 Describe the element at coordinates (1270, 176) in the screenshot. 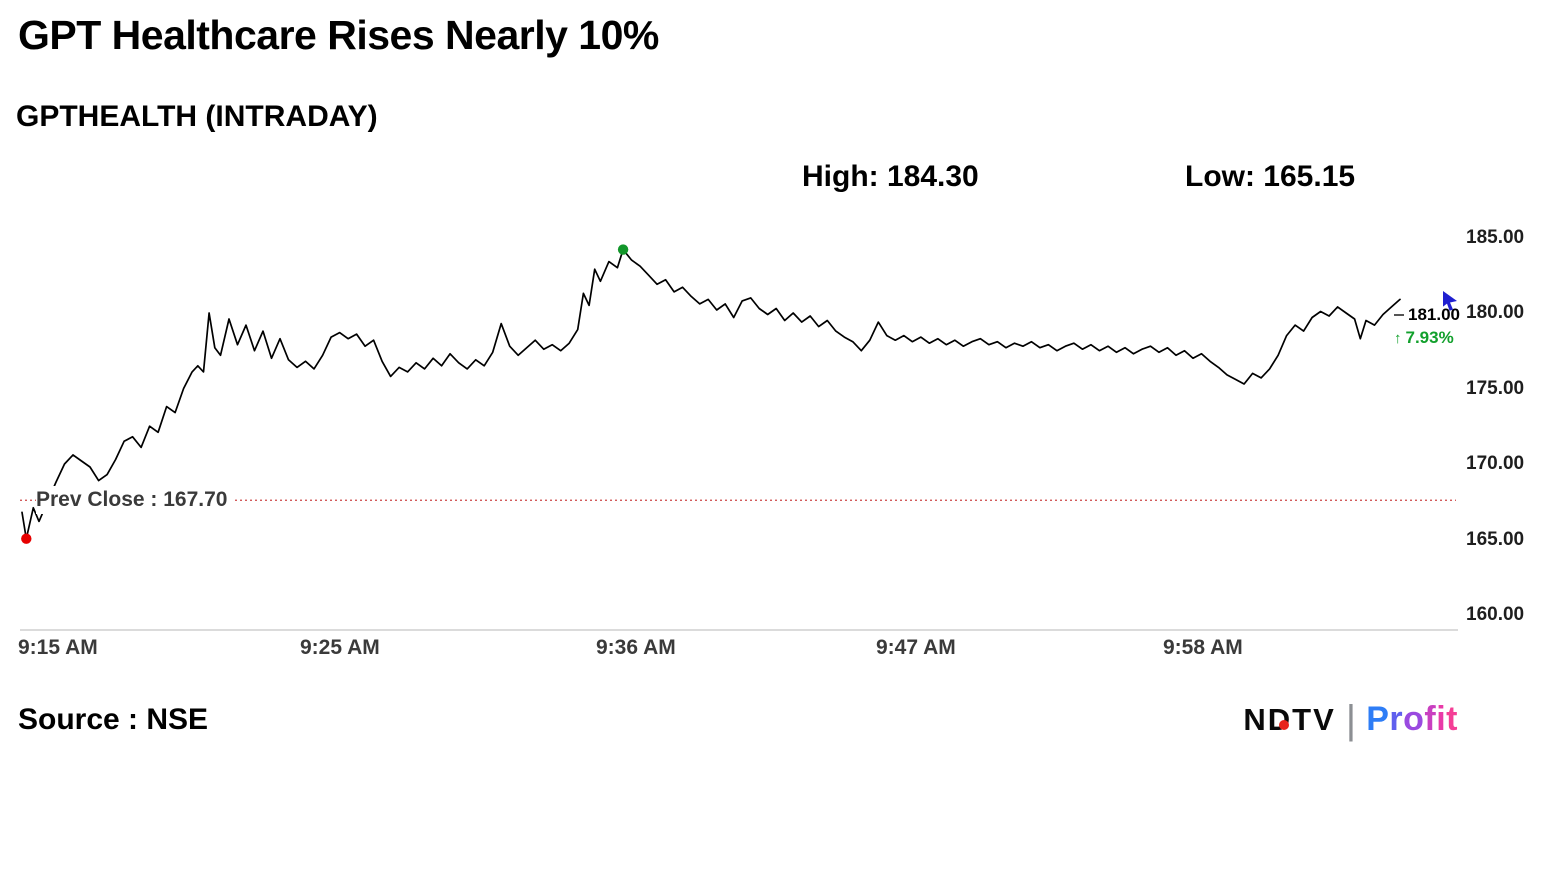

I see `low-value: Low: 165.15` at that location.